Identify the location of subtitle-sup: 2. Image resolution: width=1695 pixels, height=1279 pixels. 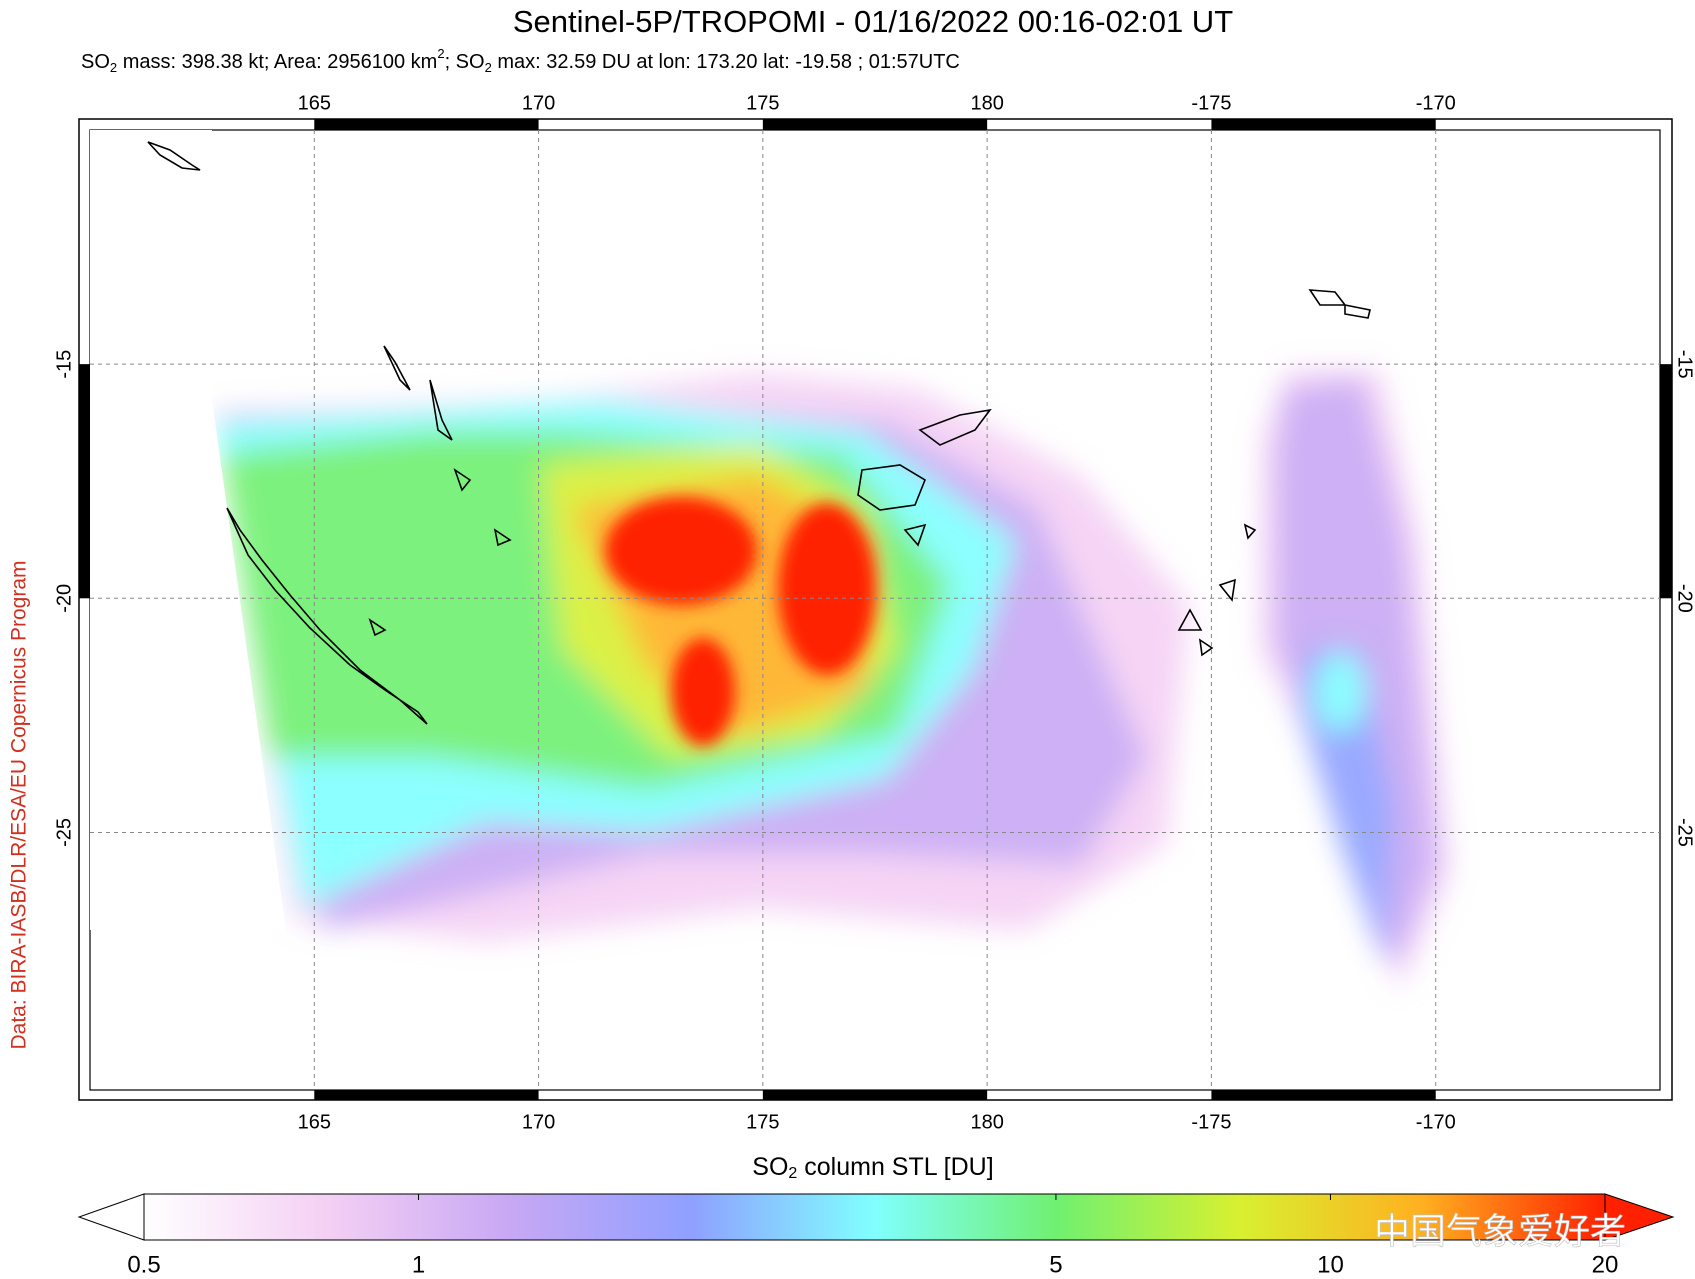
(440, 53).